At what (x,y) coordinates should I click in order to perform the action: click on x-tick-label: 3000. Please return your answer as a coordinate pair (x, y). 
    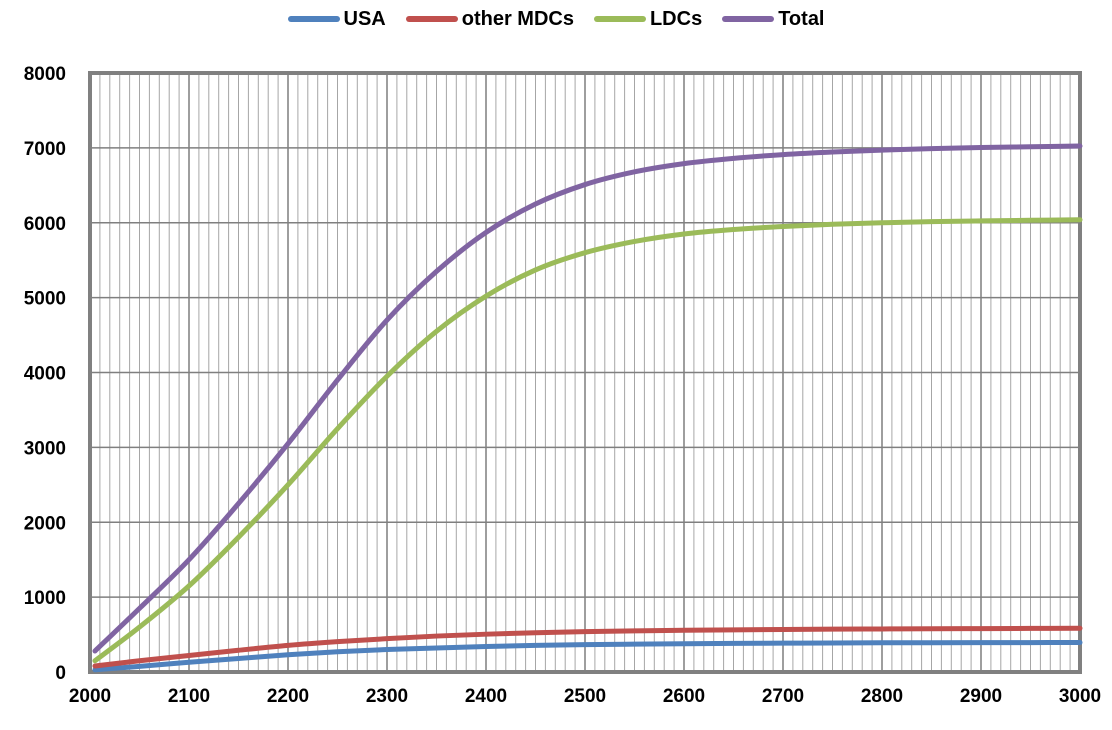
    Looking at the image, I should click on (1080, 696).